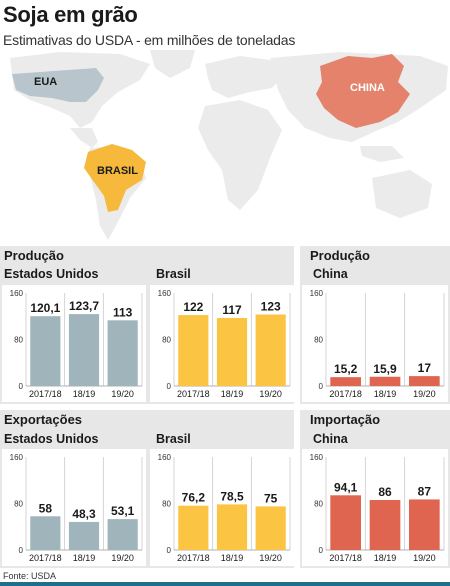  What do you see at coordinates (84, 138) in the screenshot?
I see `land-central-america` at bounding box center [84, 138].